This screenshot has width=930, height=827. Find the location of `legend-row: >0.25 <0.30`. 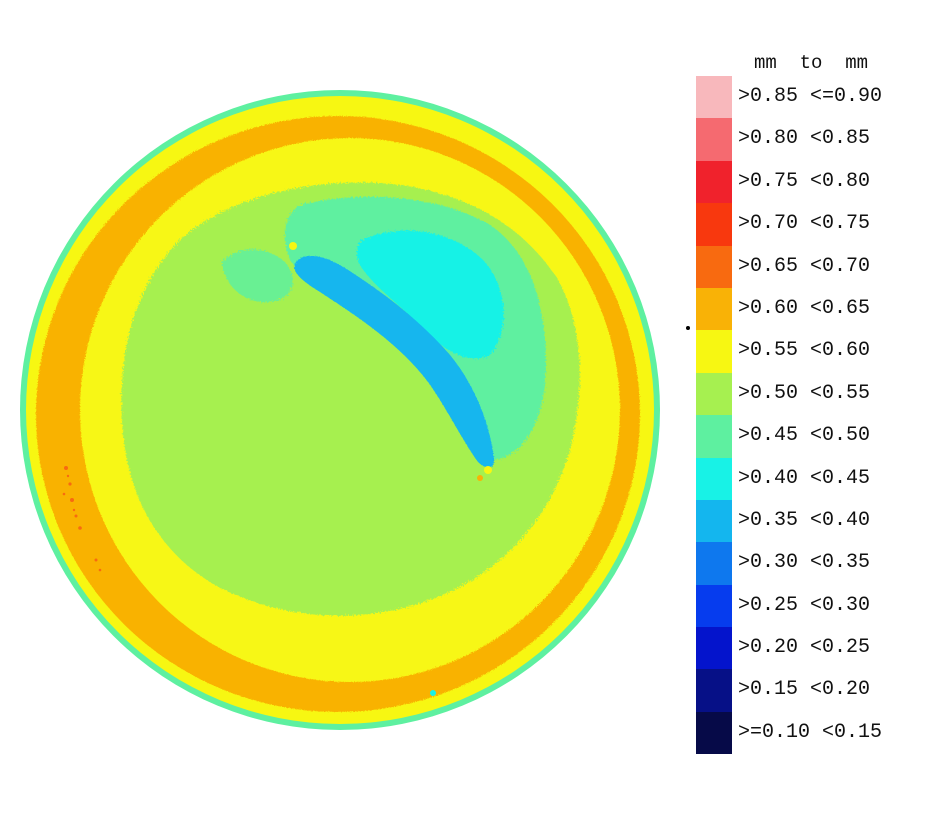

legend-row: >0.25 <0.30 is located at coordinates (811, 606).